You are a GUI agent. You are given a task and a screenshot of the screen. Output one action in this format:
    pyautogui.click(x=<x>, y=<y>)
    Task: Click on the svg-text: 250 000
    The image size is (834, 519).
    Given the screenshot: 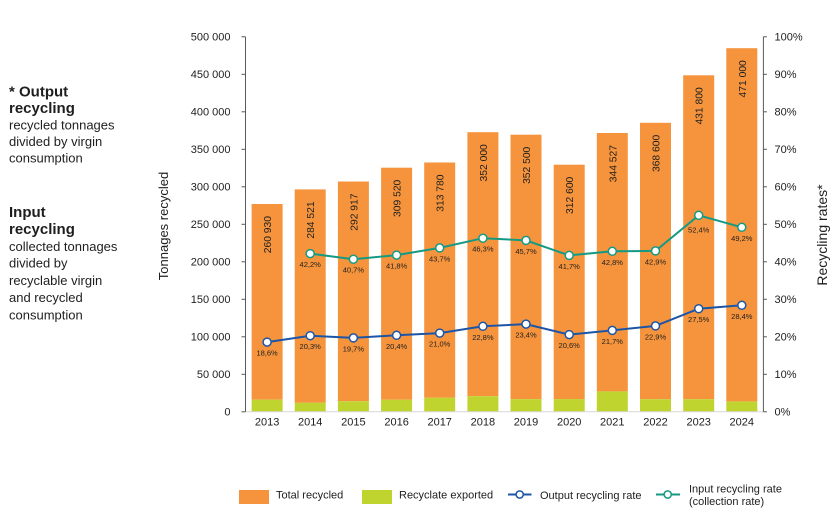 What is the action you would take?
    pyautogui.click(x=211, y=225)
    